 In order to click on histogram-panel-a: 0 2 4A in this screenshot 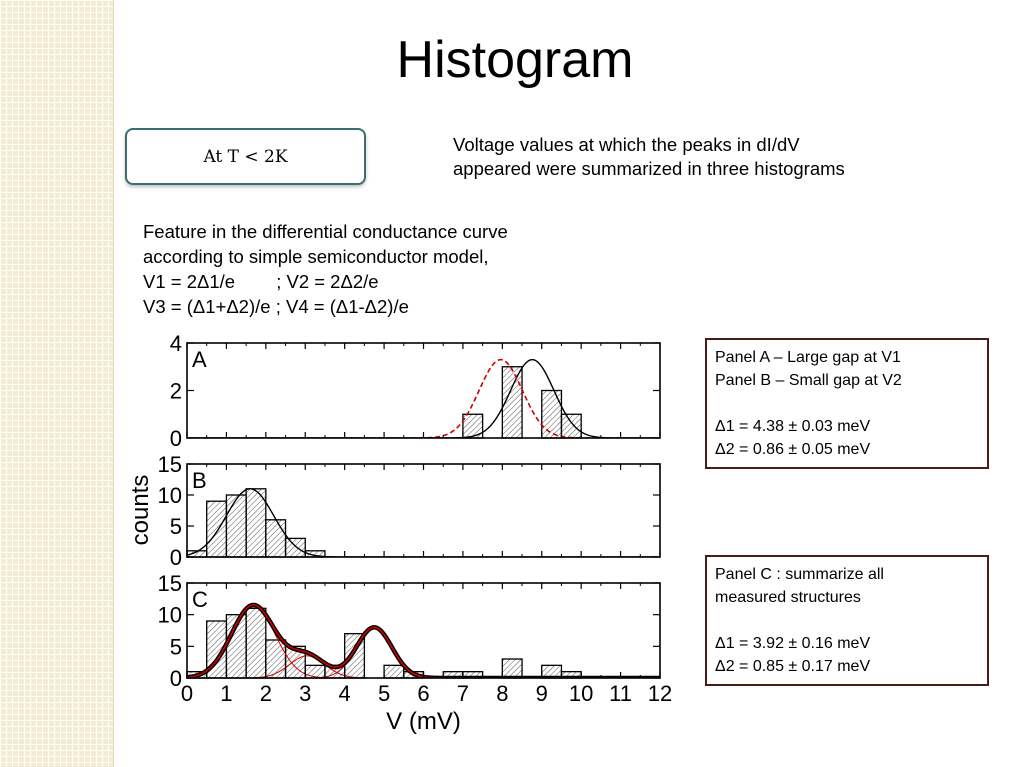, I will do `click(415, 391)`.